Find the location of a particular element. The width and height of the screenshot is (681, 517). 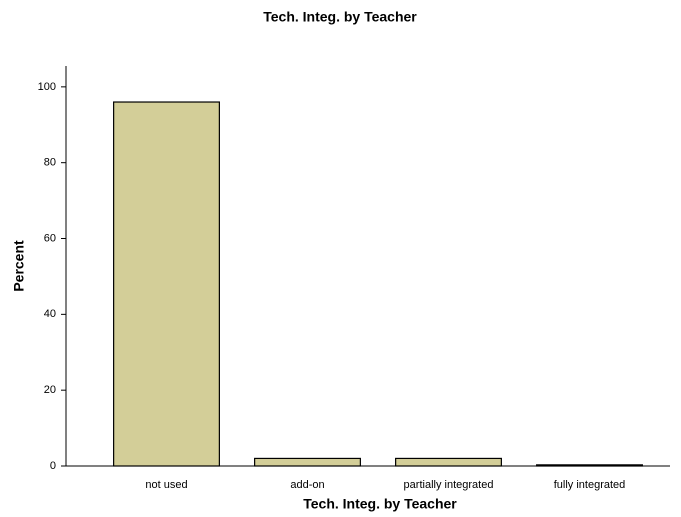

x-tick-label: fully integrated is located at coordinates (590, 485).